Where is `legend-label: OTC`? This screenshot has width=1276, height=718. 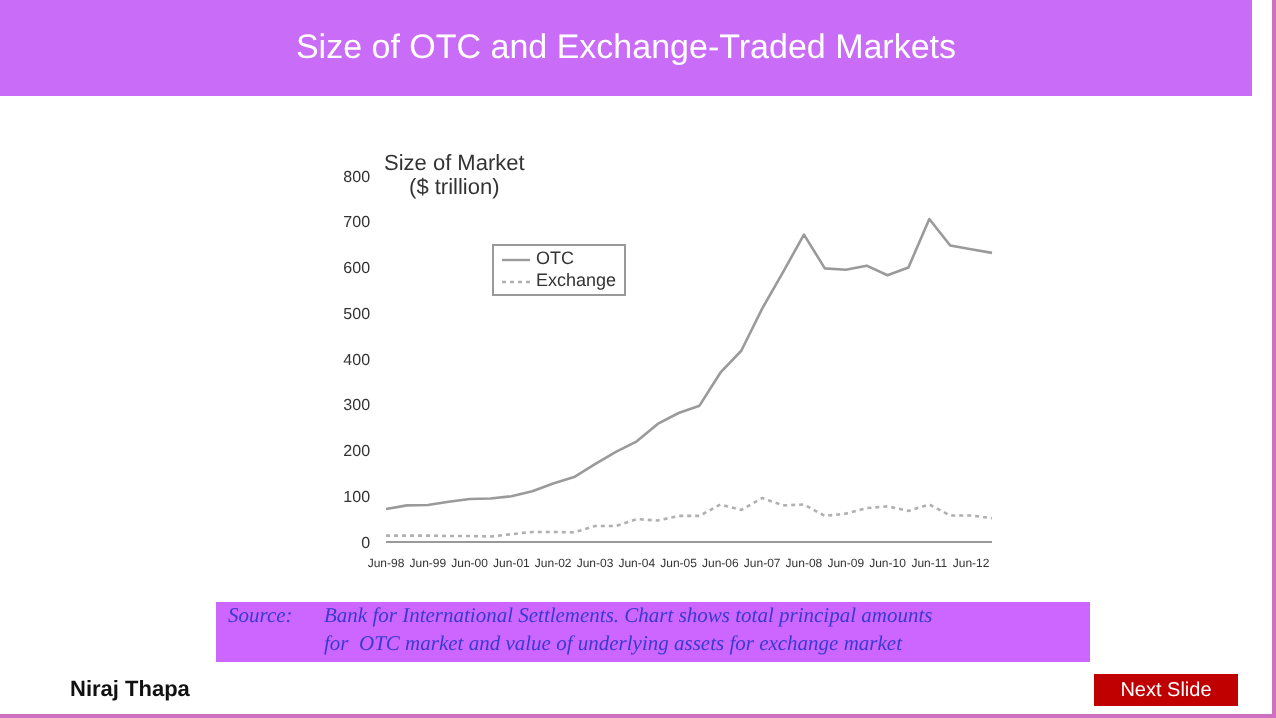 legend-label: OTC is located at coordinates (555, 259).